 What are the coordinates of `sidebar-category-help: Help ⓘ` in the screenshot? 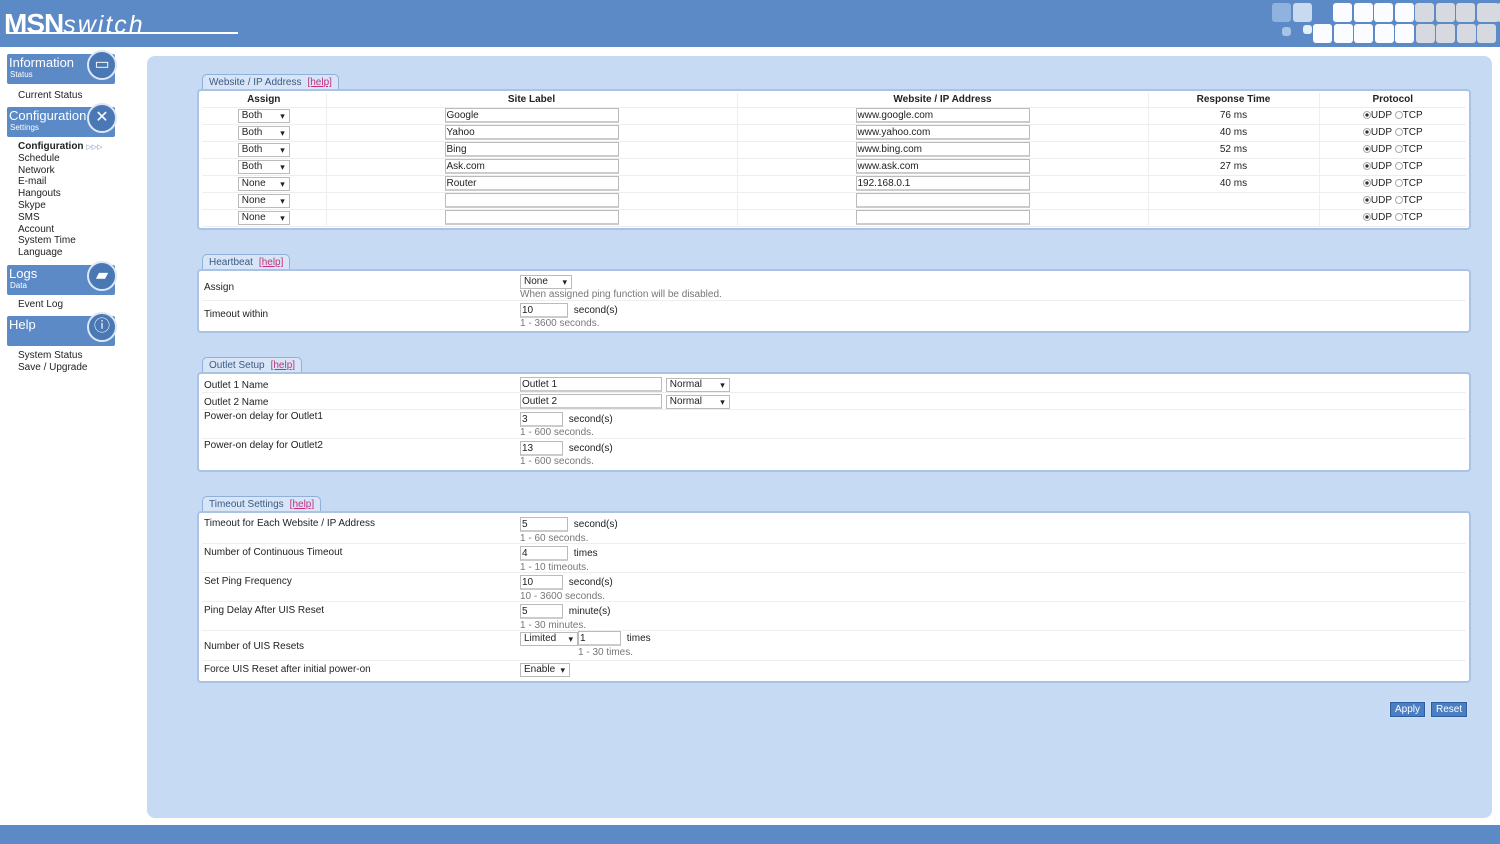 It's located at (62, 329).